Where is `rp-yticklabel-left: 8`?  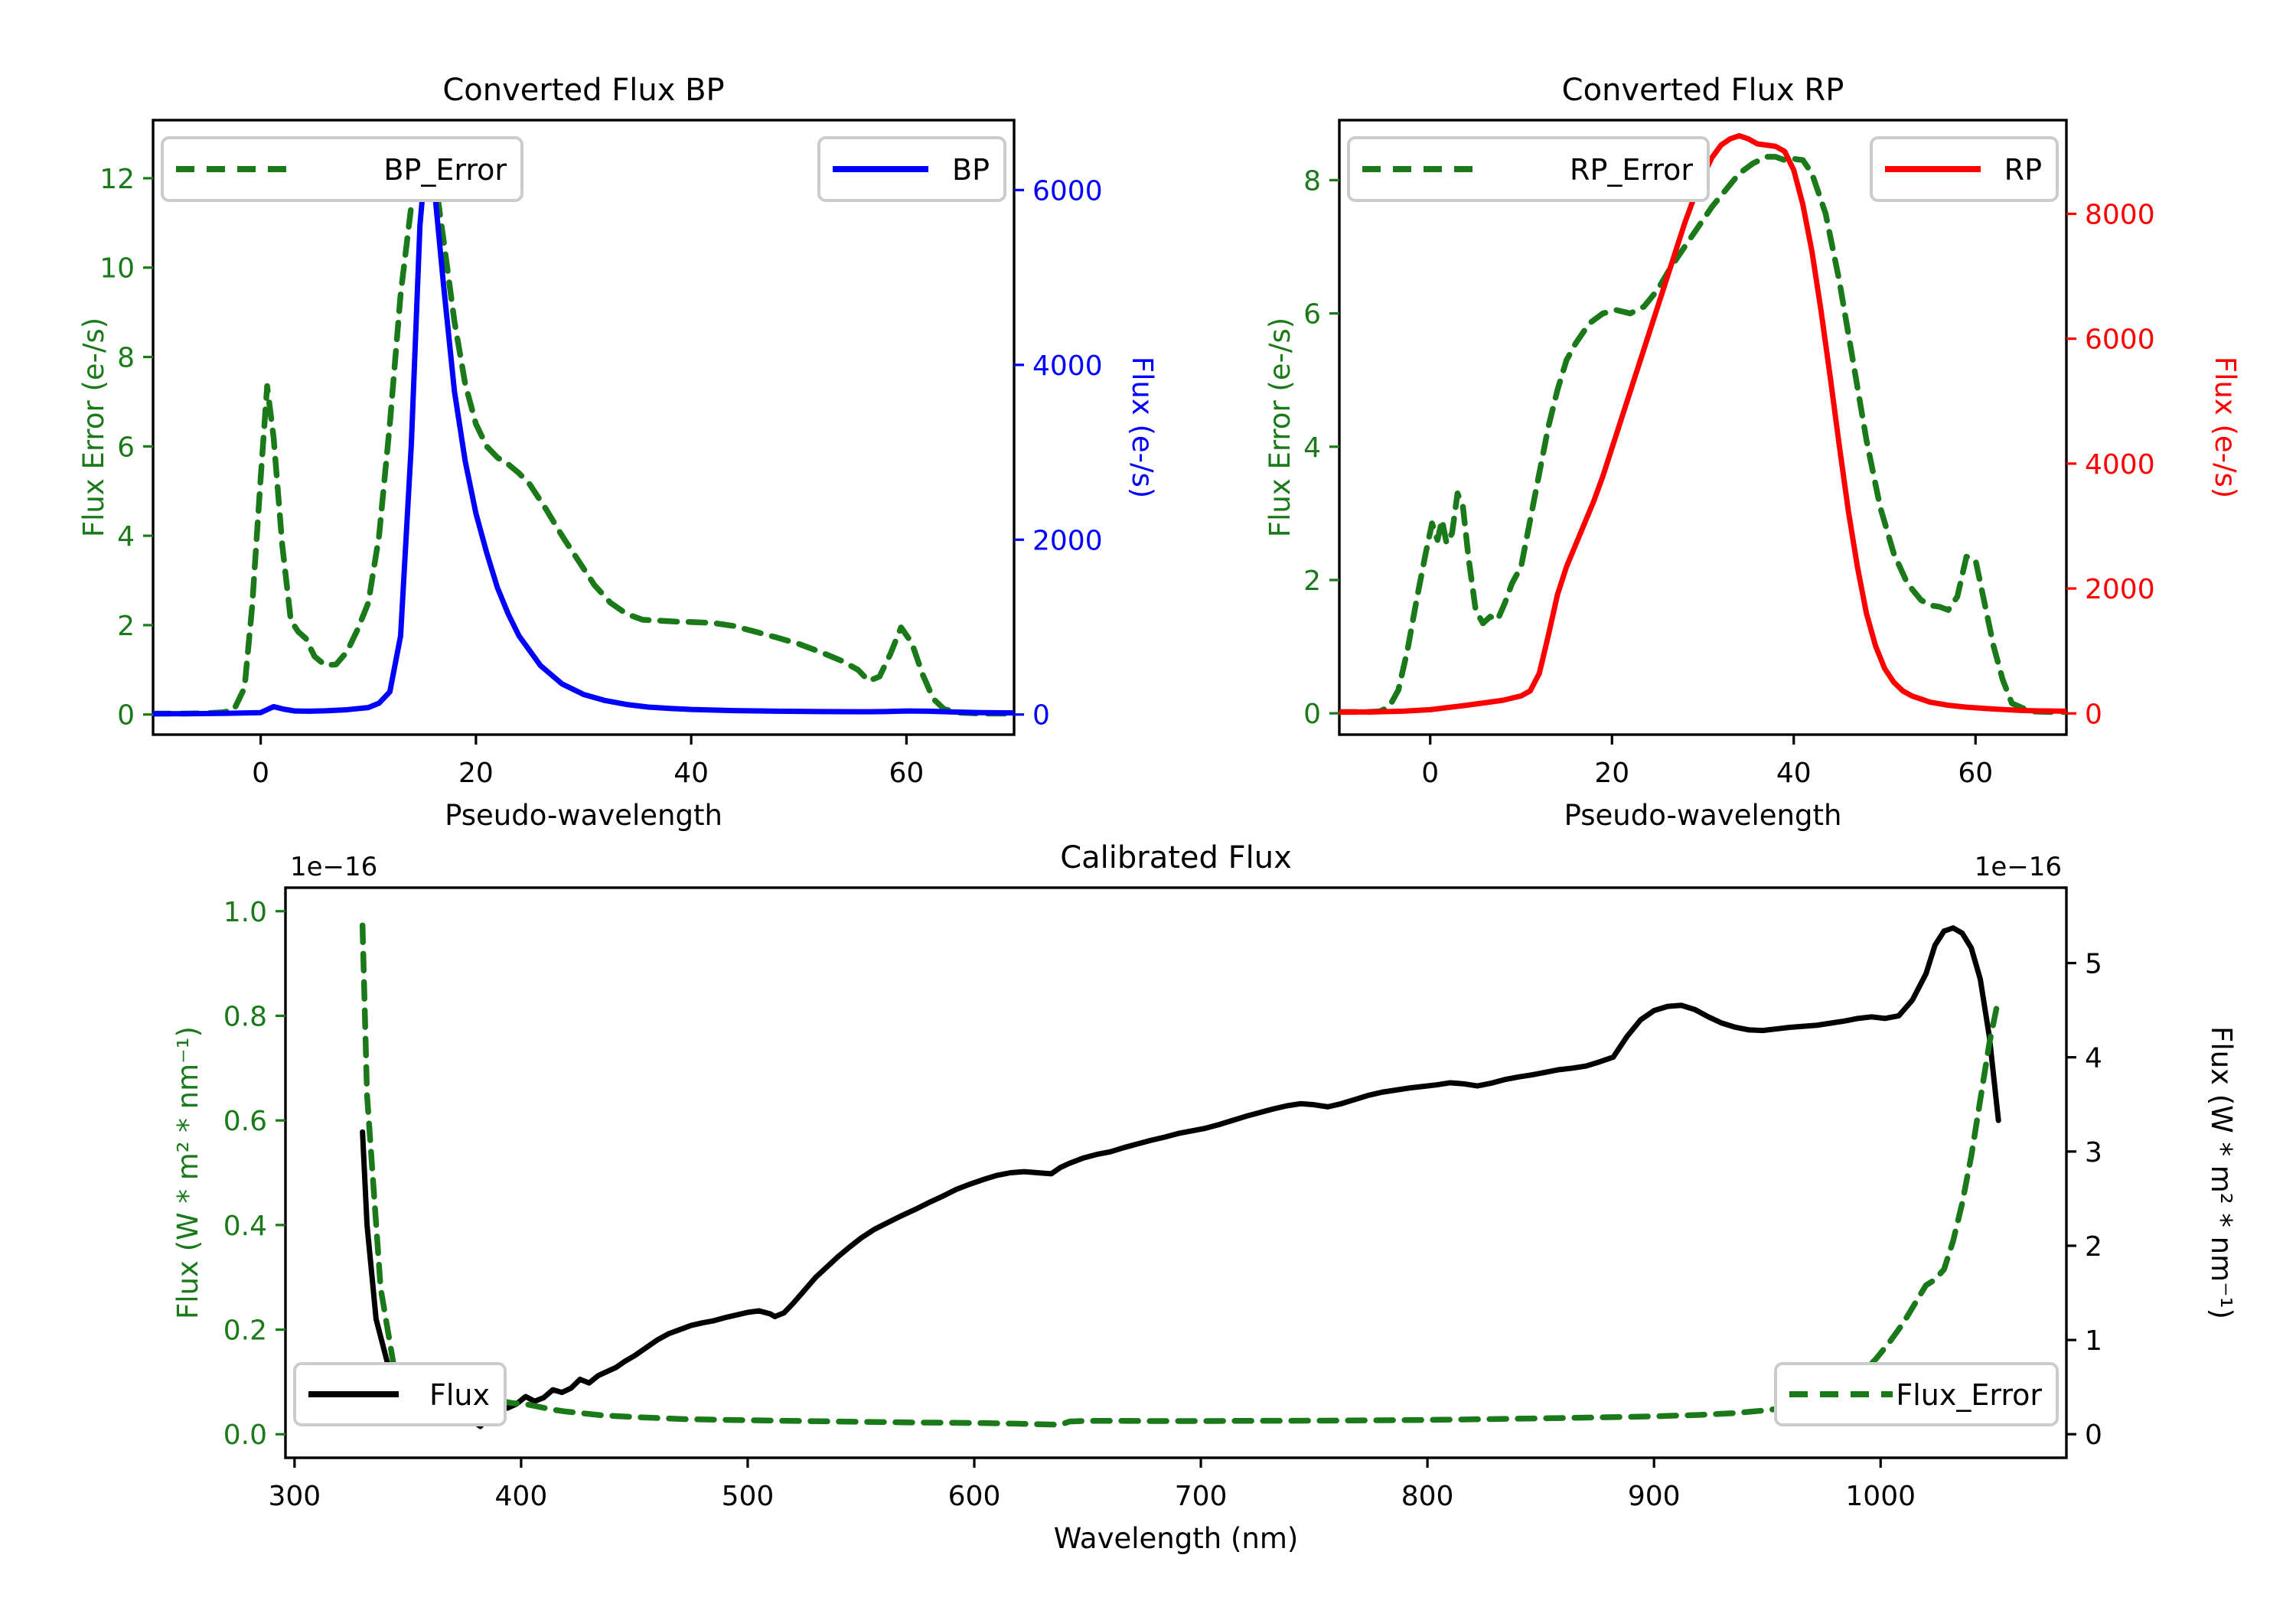 rp-yticklabel-left: 8 is located at coordinates (1312, 181).